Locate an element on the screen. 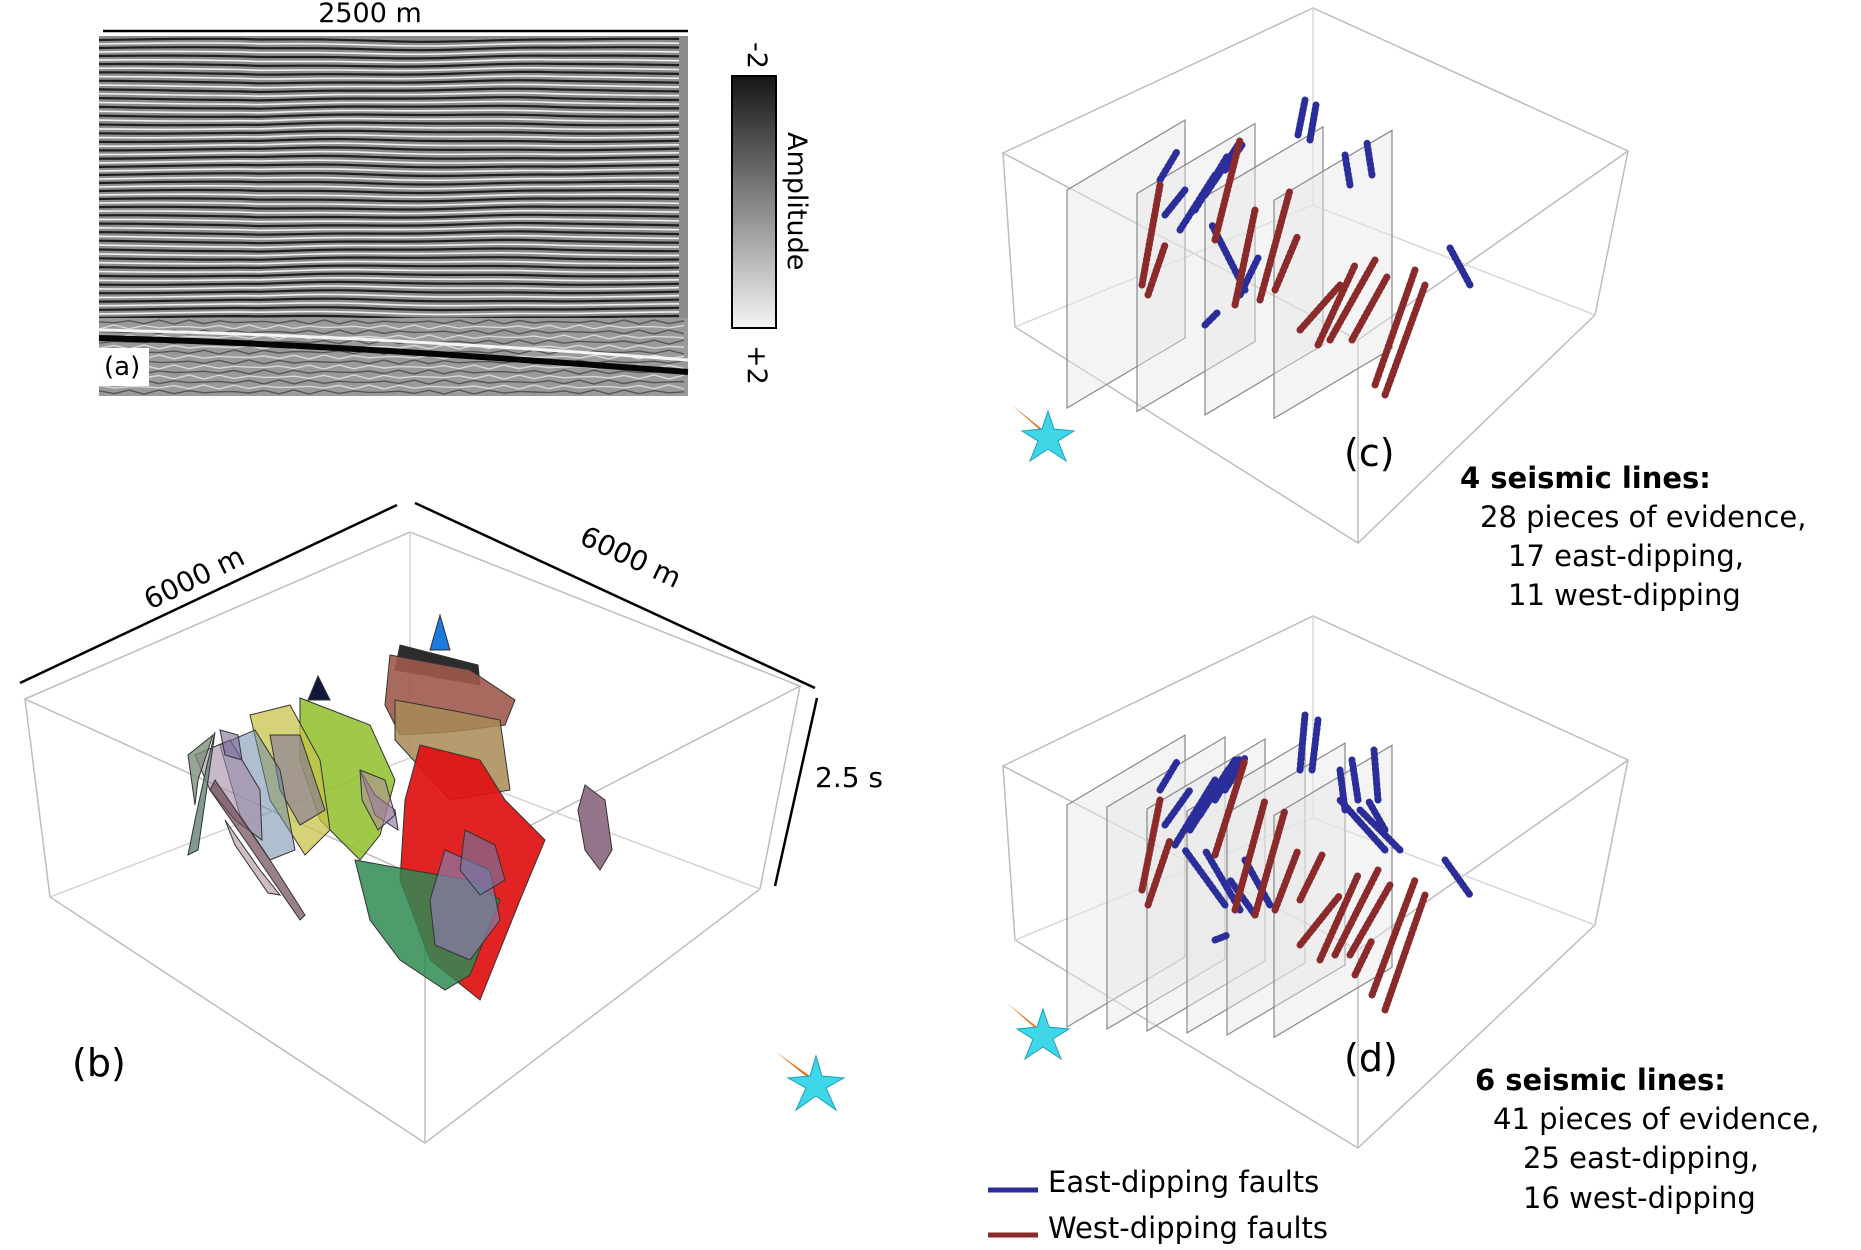  fault-surface-thin-green is located at coordinates (201, 769).